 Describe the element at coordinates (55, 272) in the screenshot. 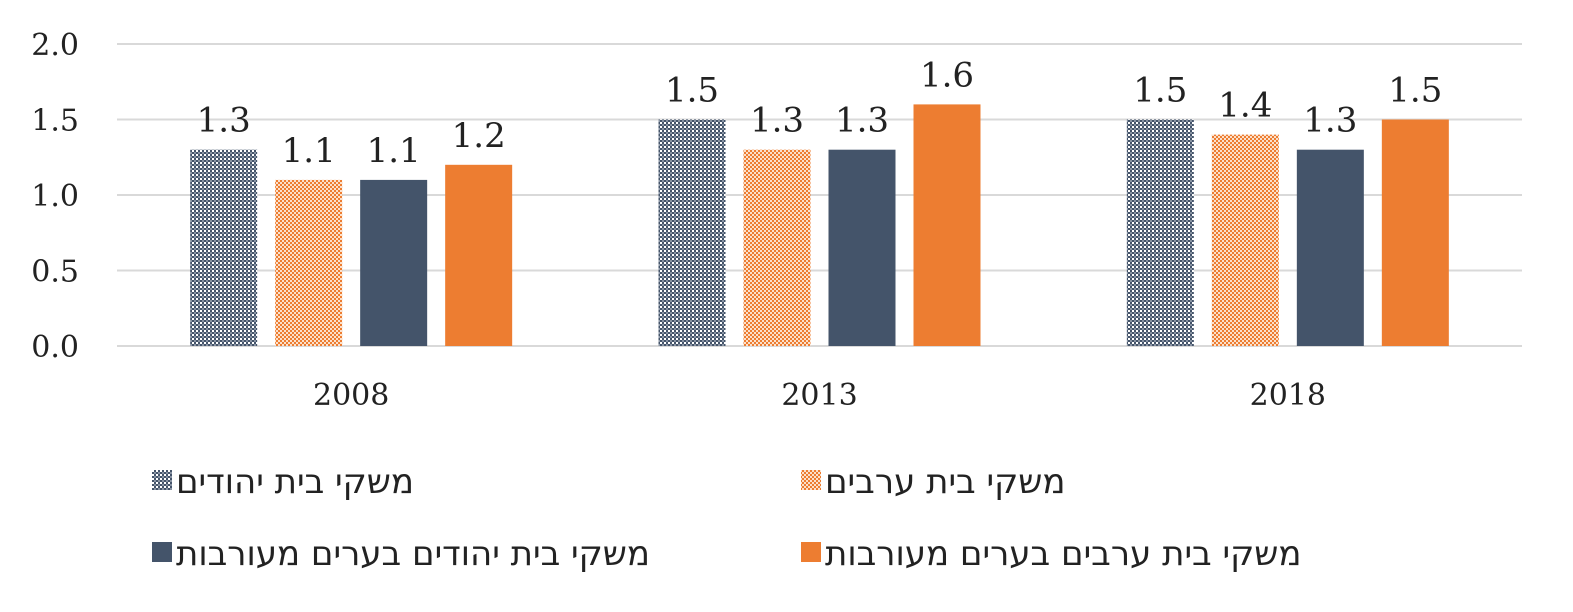

I see `y-tick-label: 0.5` at that location.